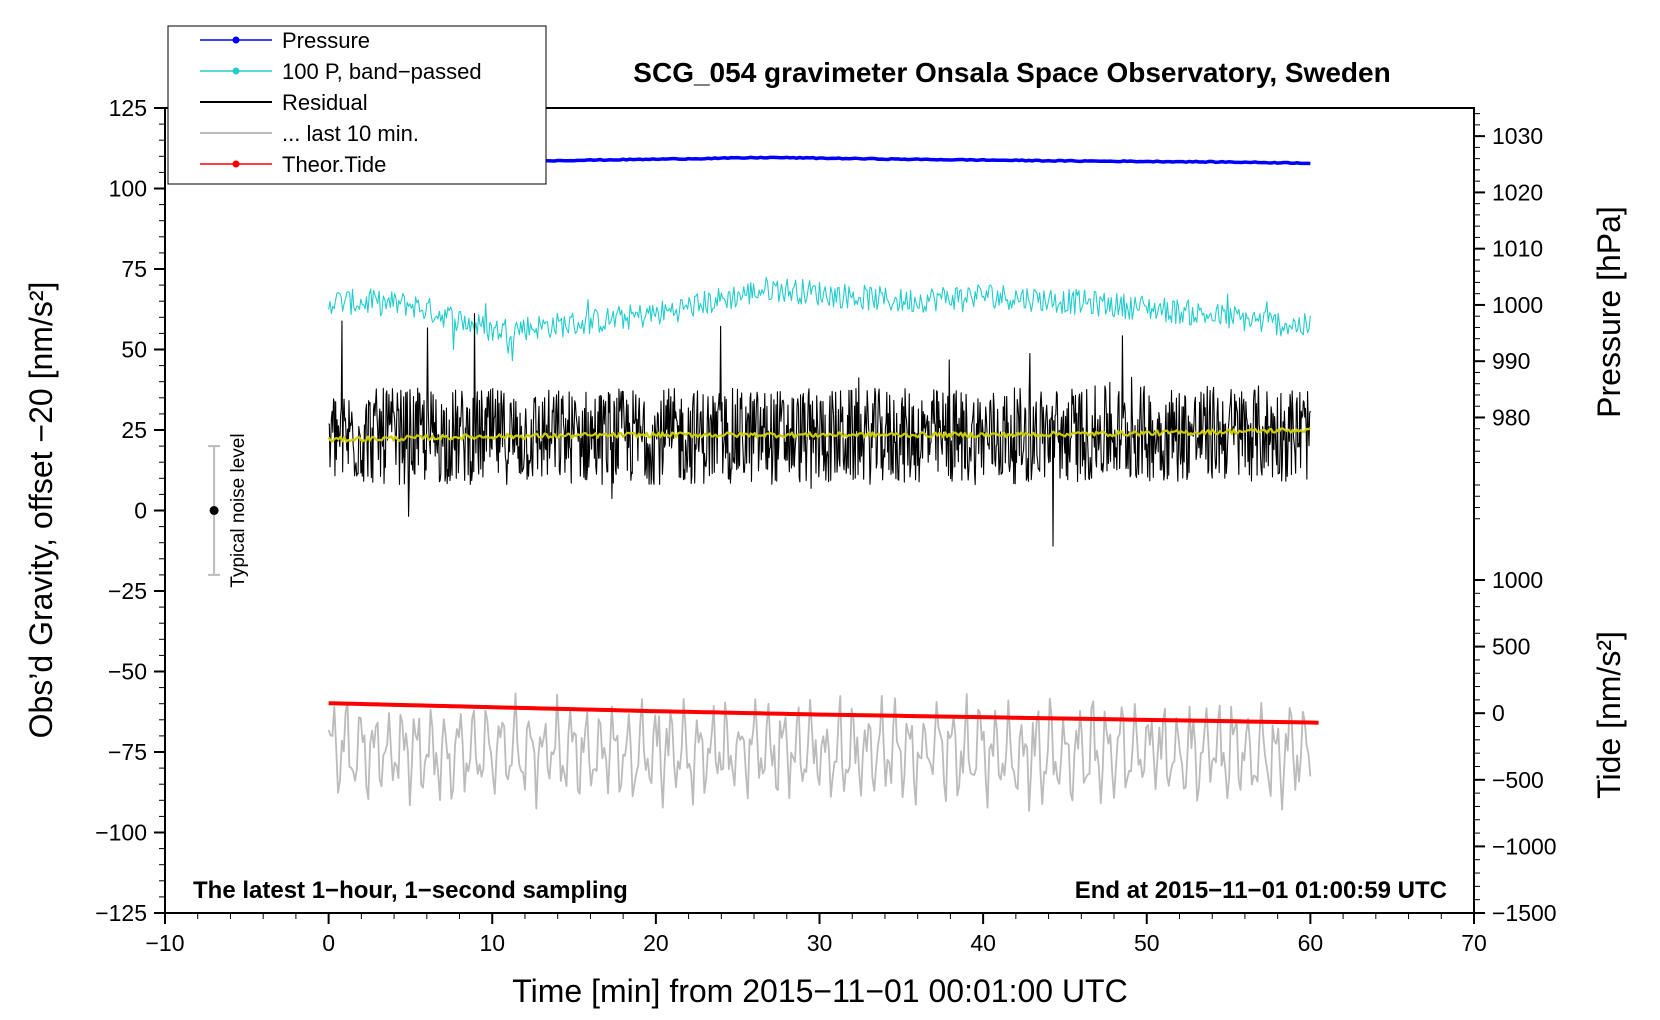 This screenshot has width=1660, height=1020. I want to click on y-pressure-tick-label: 990, so click(1511, 361).